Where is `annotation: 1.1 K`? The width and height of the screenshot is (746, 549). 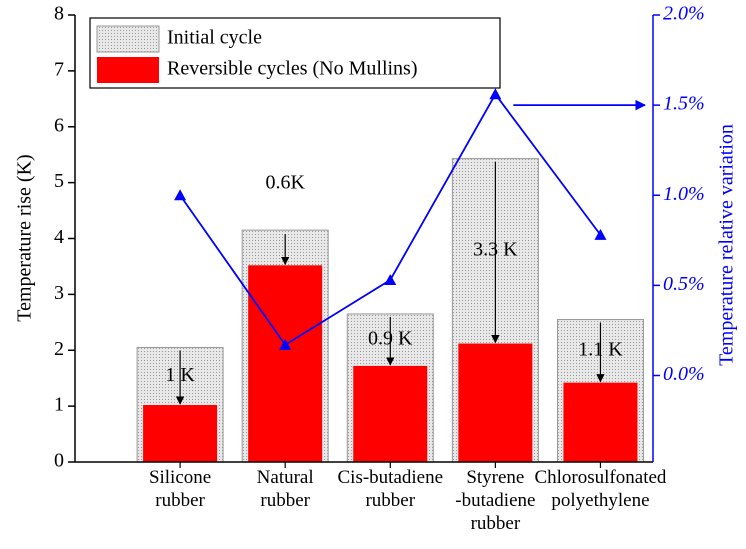
annotation: 1.1 K is located at coordinates (600, 350).